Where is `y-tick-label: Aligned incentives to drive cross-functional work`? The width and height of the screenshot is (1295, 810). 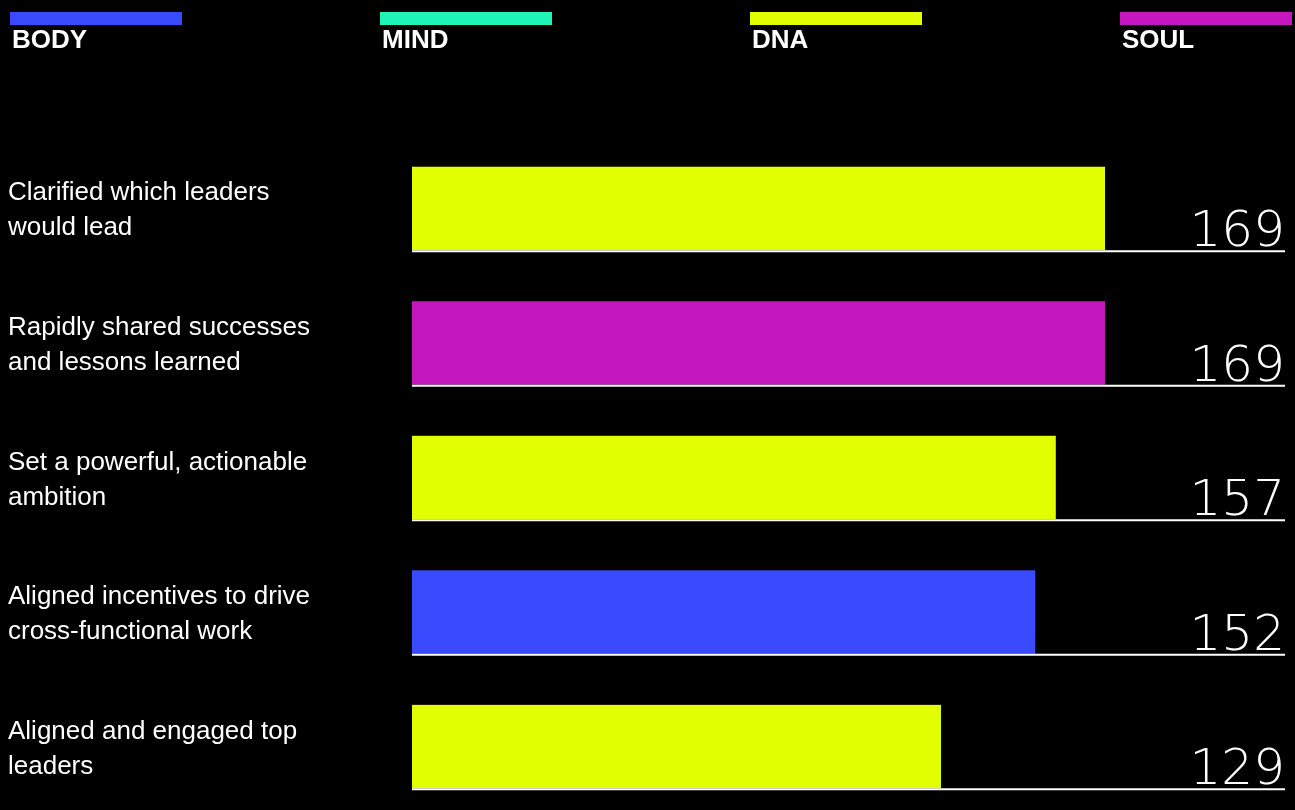
y-tick-label: Aligned incentives to drive cross-functional work is located at coordinates (159, 613).